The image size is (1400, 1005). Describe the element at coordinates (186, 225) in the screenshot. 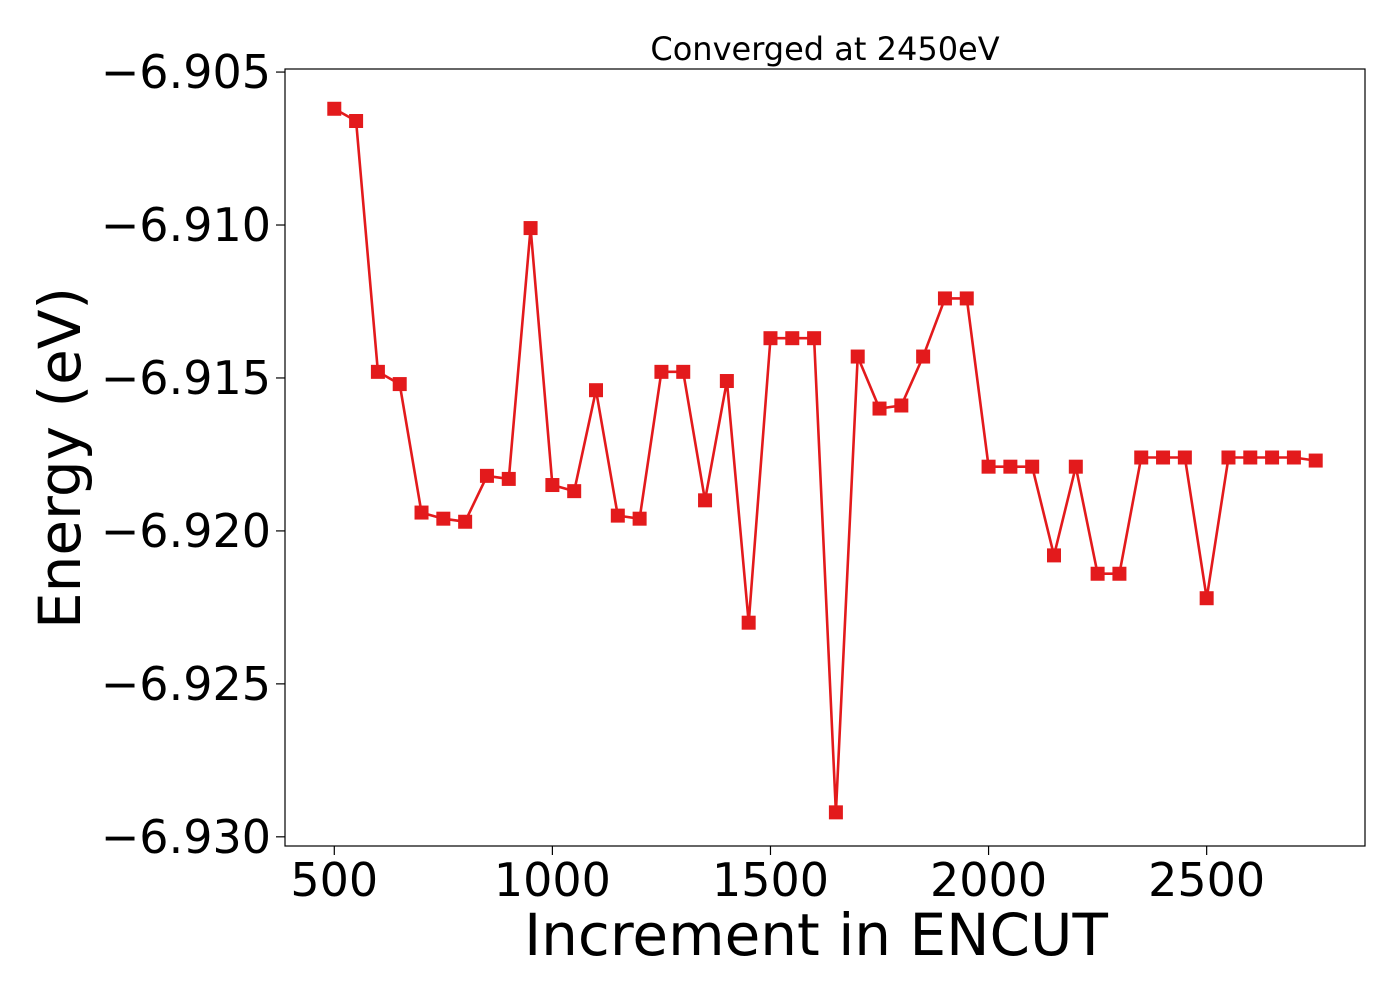

I see `y-tick-label: −6.910` at that location.